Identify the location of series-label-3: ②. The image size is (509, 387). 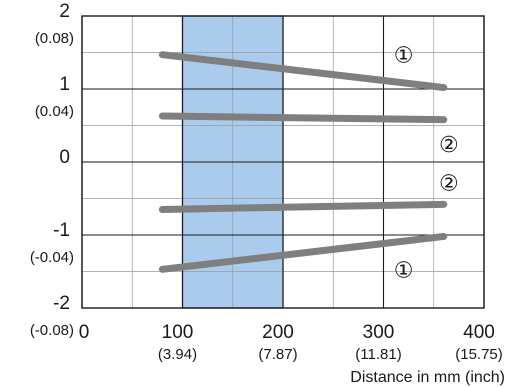
(449, 183).